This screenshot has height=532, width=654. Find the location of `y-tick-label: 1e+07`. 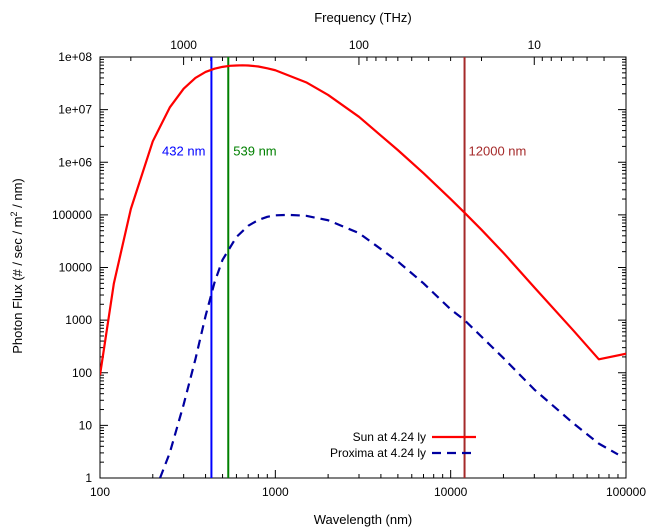

y-tick-label: 1e+07 is located at coordinates (75, 110).